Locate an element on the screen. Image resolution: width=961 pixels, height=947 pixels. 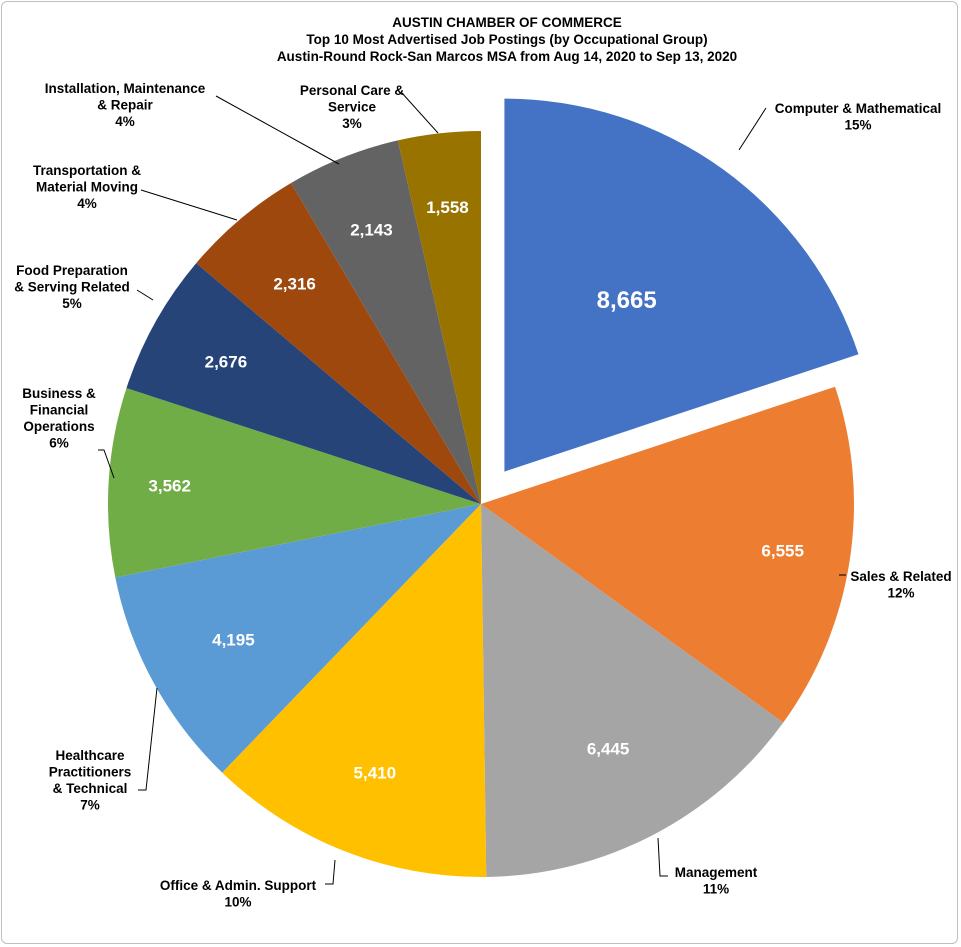
category-name-line: Healthcare is located at coordinates (90, 755).